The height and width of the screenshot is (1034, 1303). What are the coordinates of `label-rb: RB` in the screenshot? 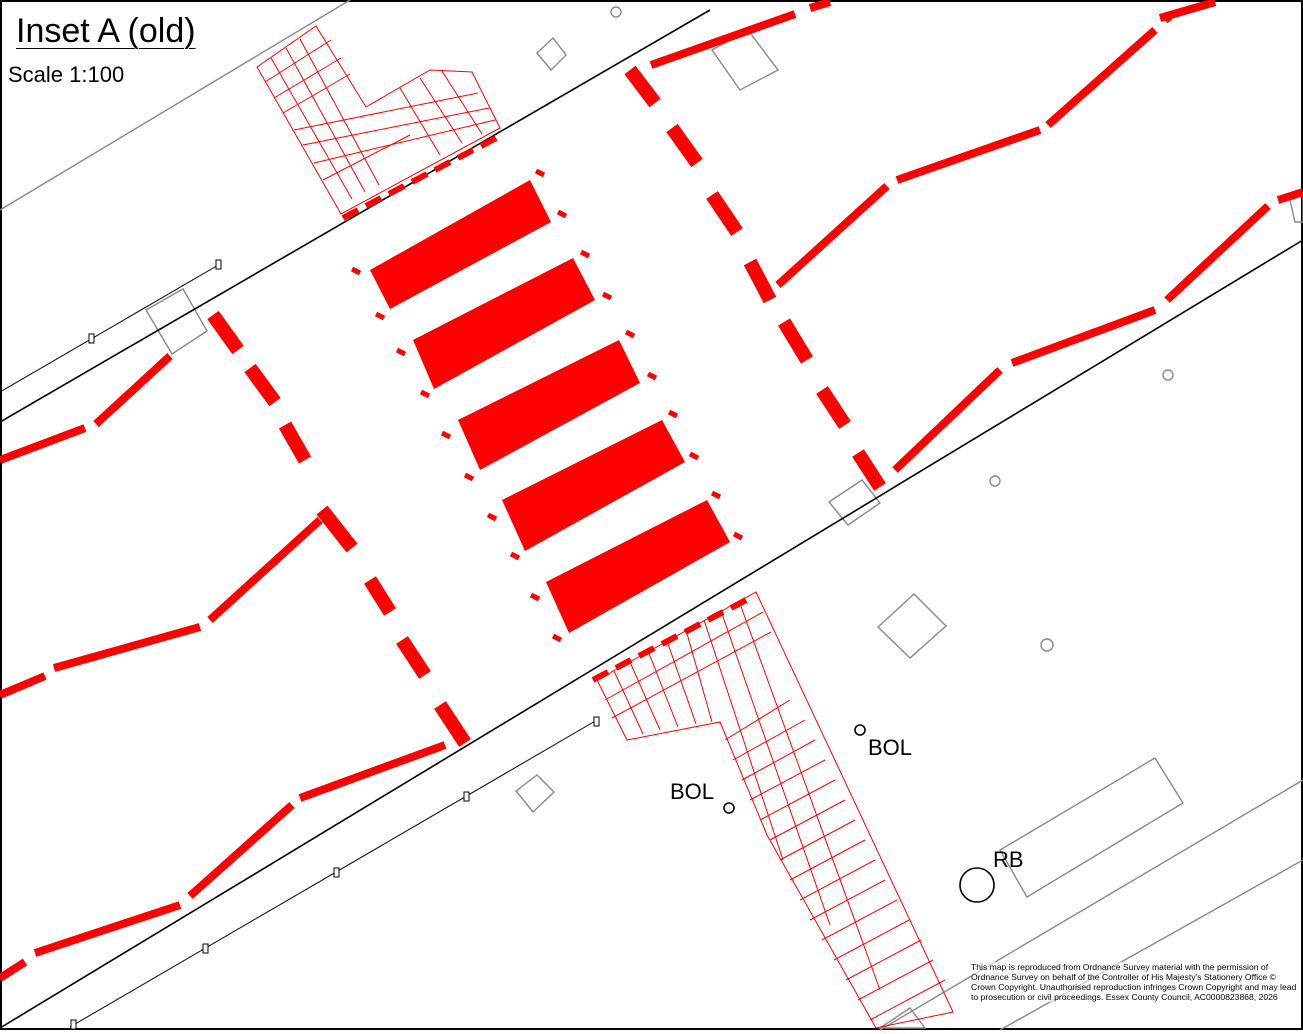 It's located at (1008, 859).